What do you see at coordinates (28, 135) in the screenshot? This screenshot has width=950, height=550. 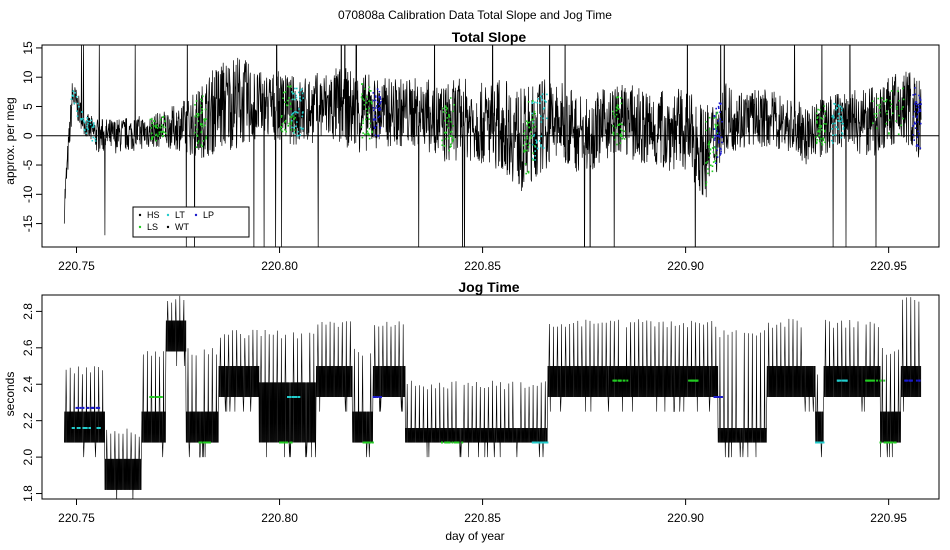 I see `y-tick-label: 0` at bounding box center [28, 135].